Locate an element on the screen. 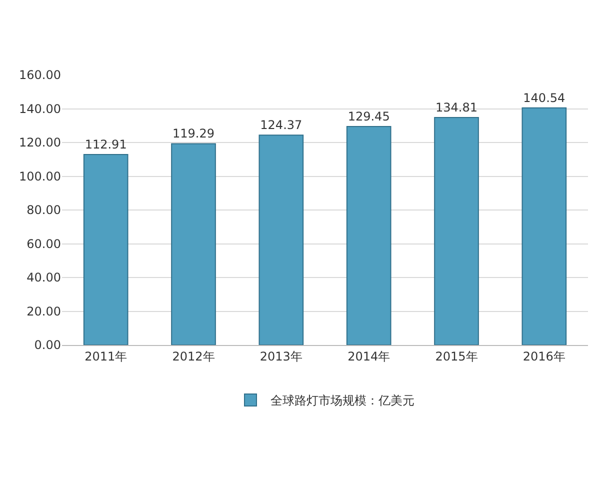 The width and height of the screenshot is (600, 480). x-tick-label: 2014年 is located at coordinates (369, 356).